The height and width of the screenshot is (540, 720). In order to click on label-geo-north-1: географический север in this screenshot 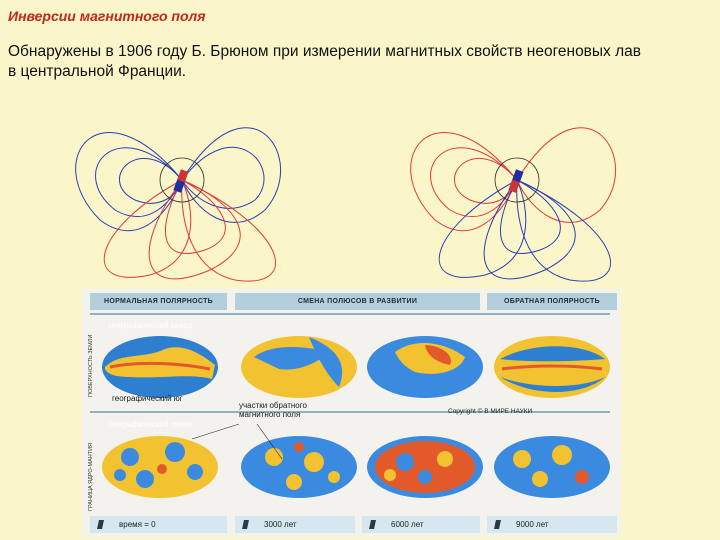, I will do `click(151, 325)`.